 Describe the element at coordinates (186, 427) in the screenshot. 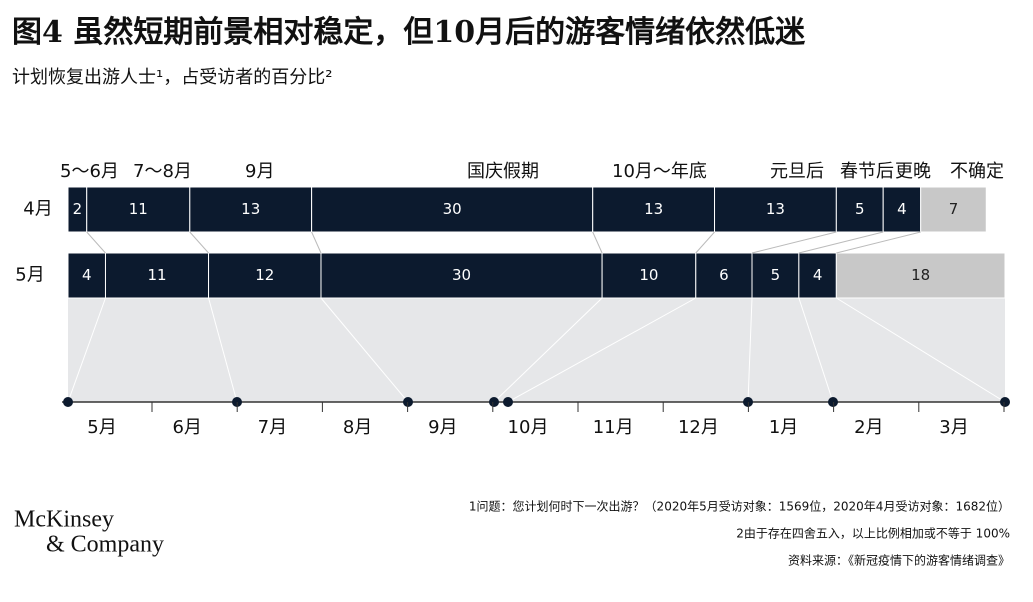

I see `timeline-month: 6月` at that location.